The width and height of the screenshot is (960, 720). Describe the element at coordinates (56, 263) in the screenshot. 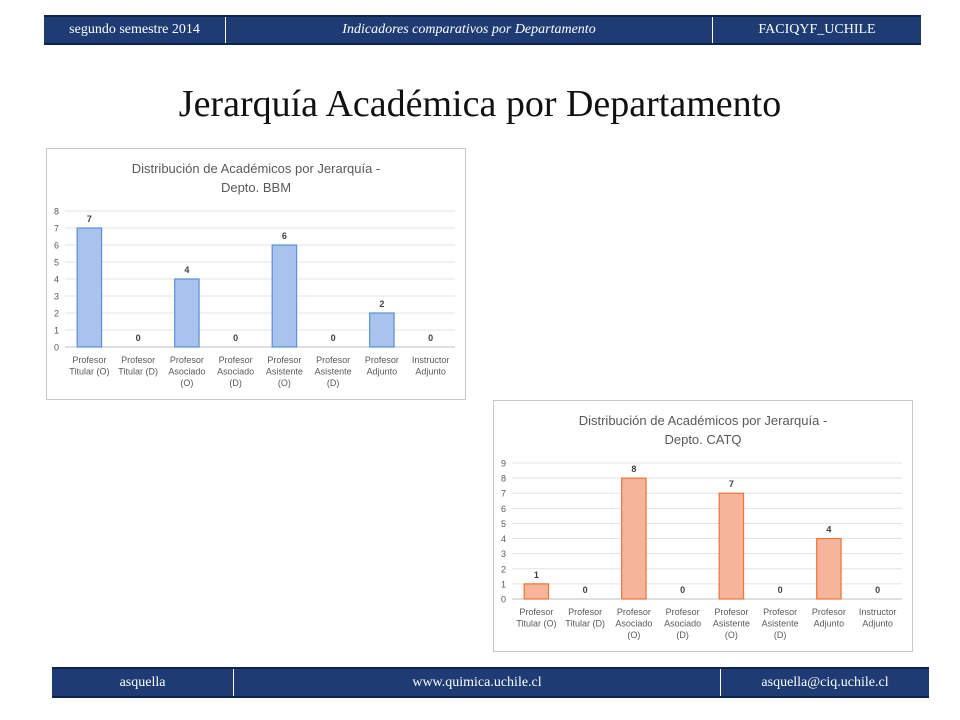

I see `bbm-y-tick-label: 5` at that location.